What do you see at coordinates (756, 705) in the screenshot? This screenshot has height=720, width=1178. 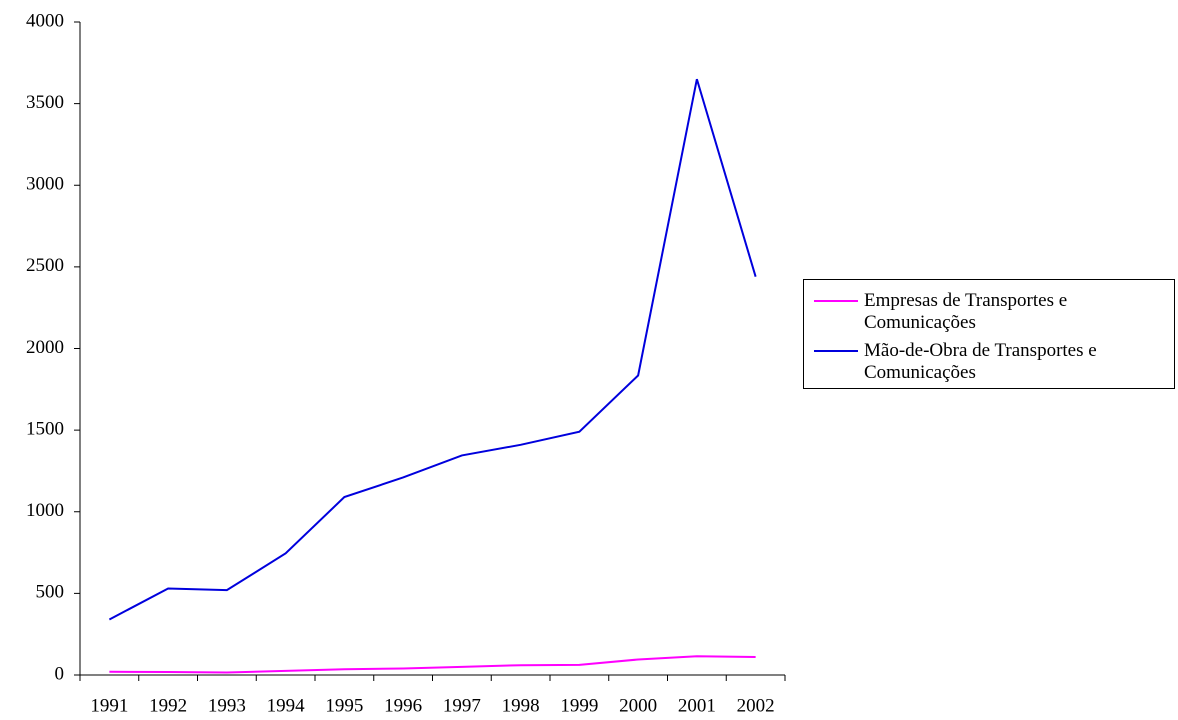 I see `x-tick-label: 2002` at bounding box center [756, 705].